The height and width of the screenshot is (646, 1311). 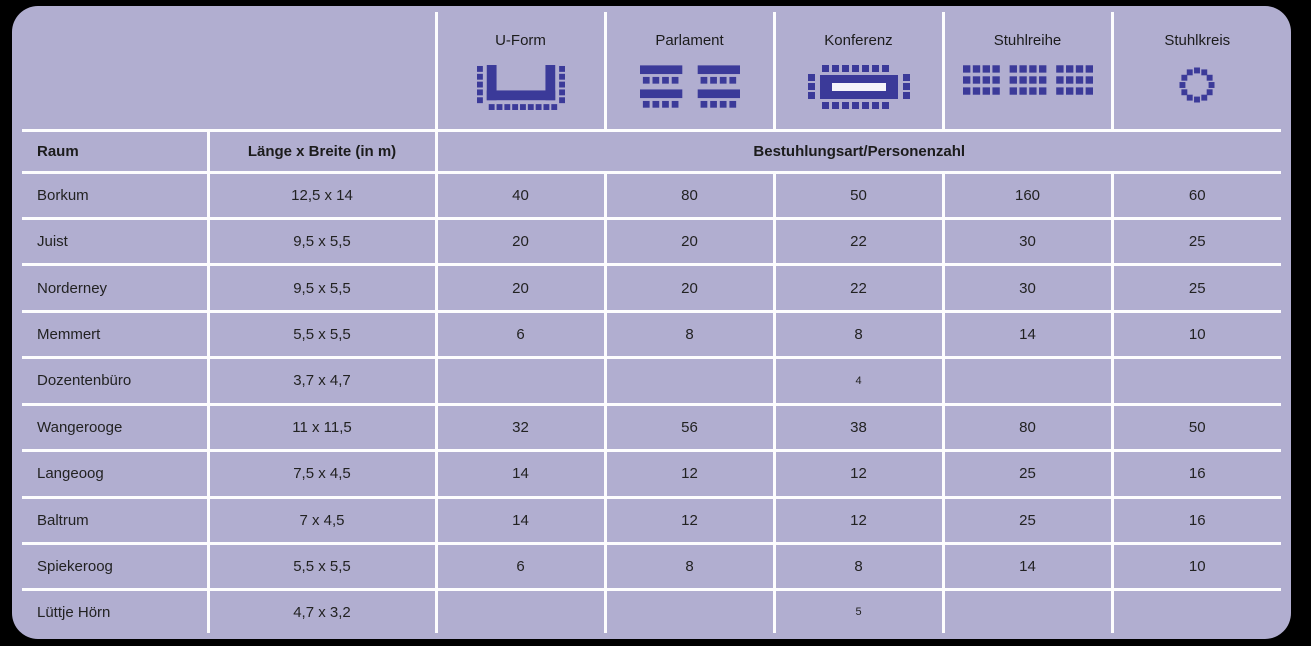 I want to click on column-label-stuhlkreis: Stuhlkreis, so click(x=1197, y=40).